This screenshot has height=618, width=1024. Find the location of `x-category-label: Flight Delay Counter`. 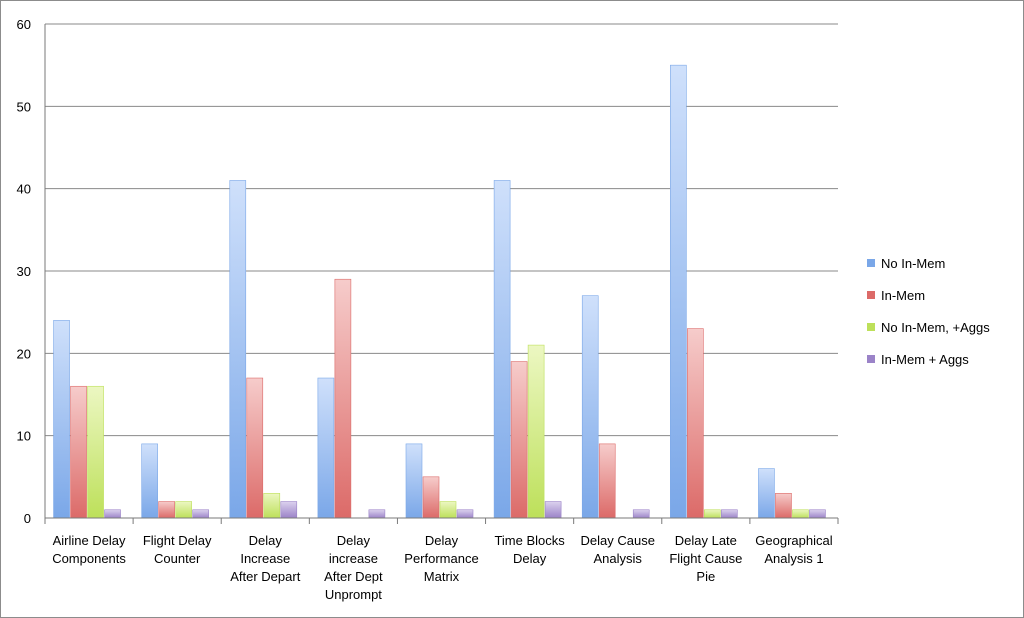

x-category-label: Flight Delay Counter is located at coordinates (177, 549).